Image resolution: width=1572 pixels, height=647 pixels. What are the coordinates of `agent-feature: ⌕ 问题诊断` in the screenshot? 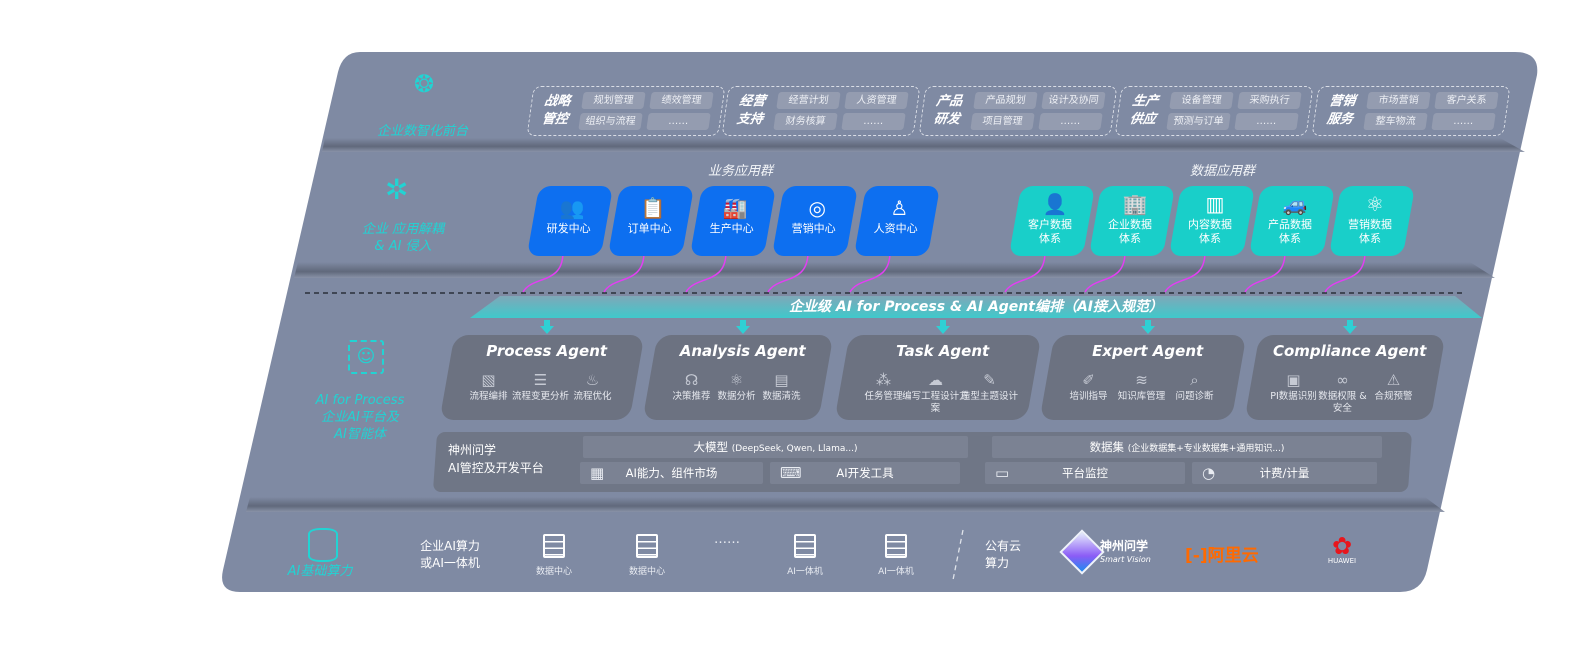 It's located at (1195, 386).